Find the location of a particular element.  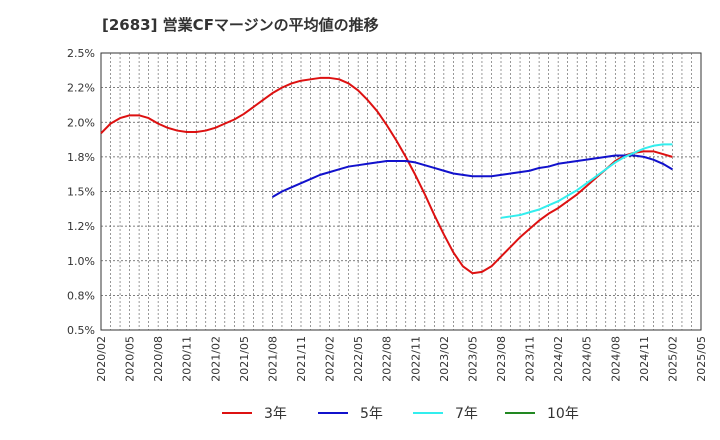

y-axis-ticks: 2.5% 2.2% 2.0% 1.8% 1.5% 1.2% 1.0% 0.8% 0.5% is located at coordinates (81, 192).